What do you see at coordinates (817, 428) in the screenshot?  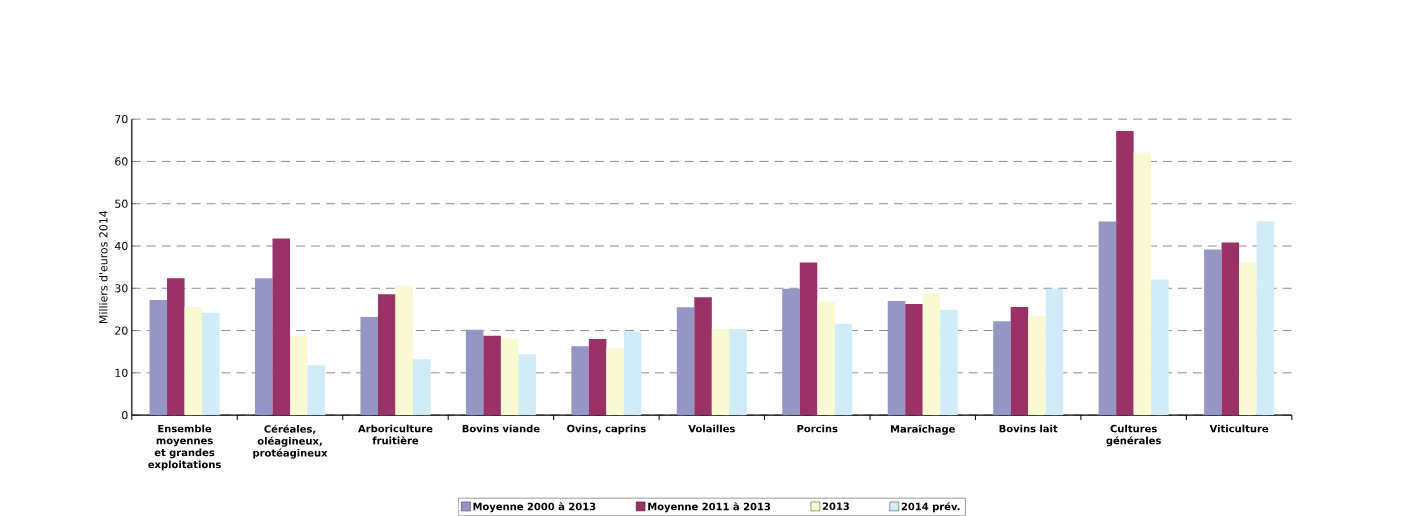 I see `x-tick-label: Porcins` at bounding box center [817, 428].